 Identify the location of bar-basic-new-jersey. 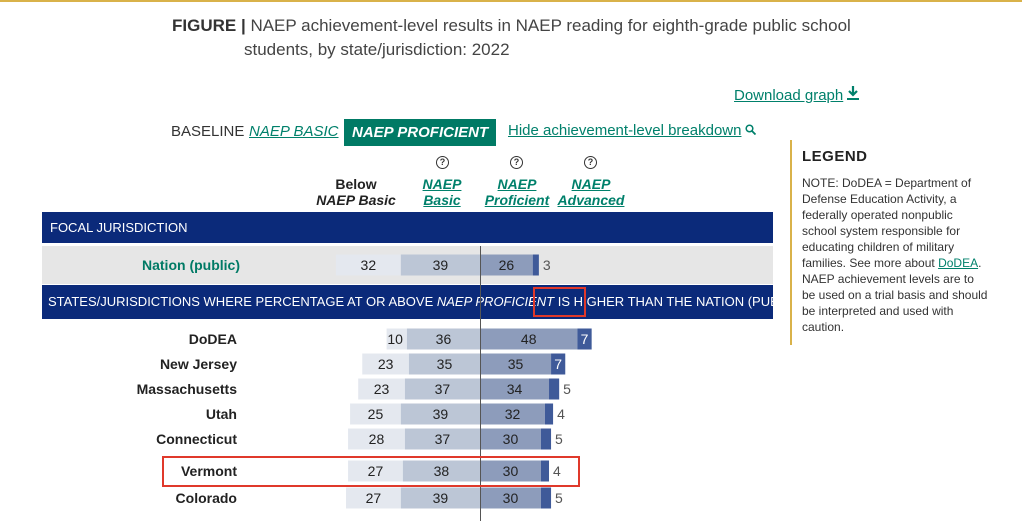
(444, 364).